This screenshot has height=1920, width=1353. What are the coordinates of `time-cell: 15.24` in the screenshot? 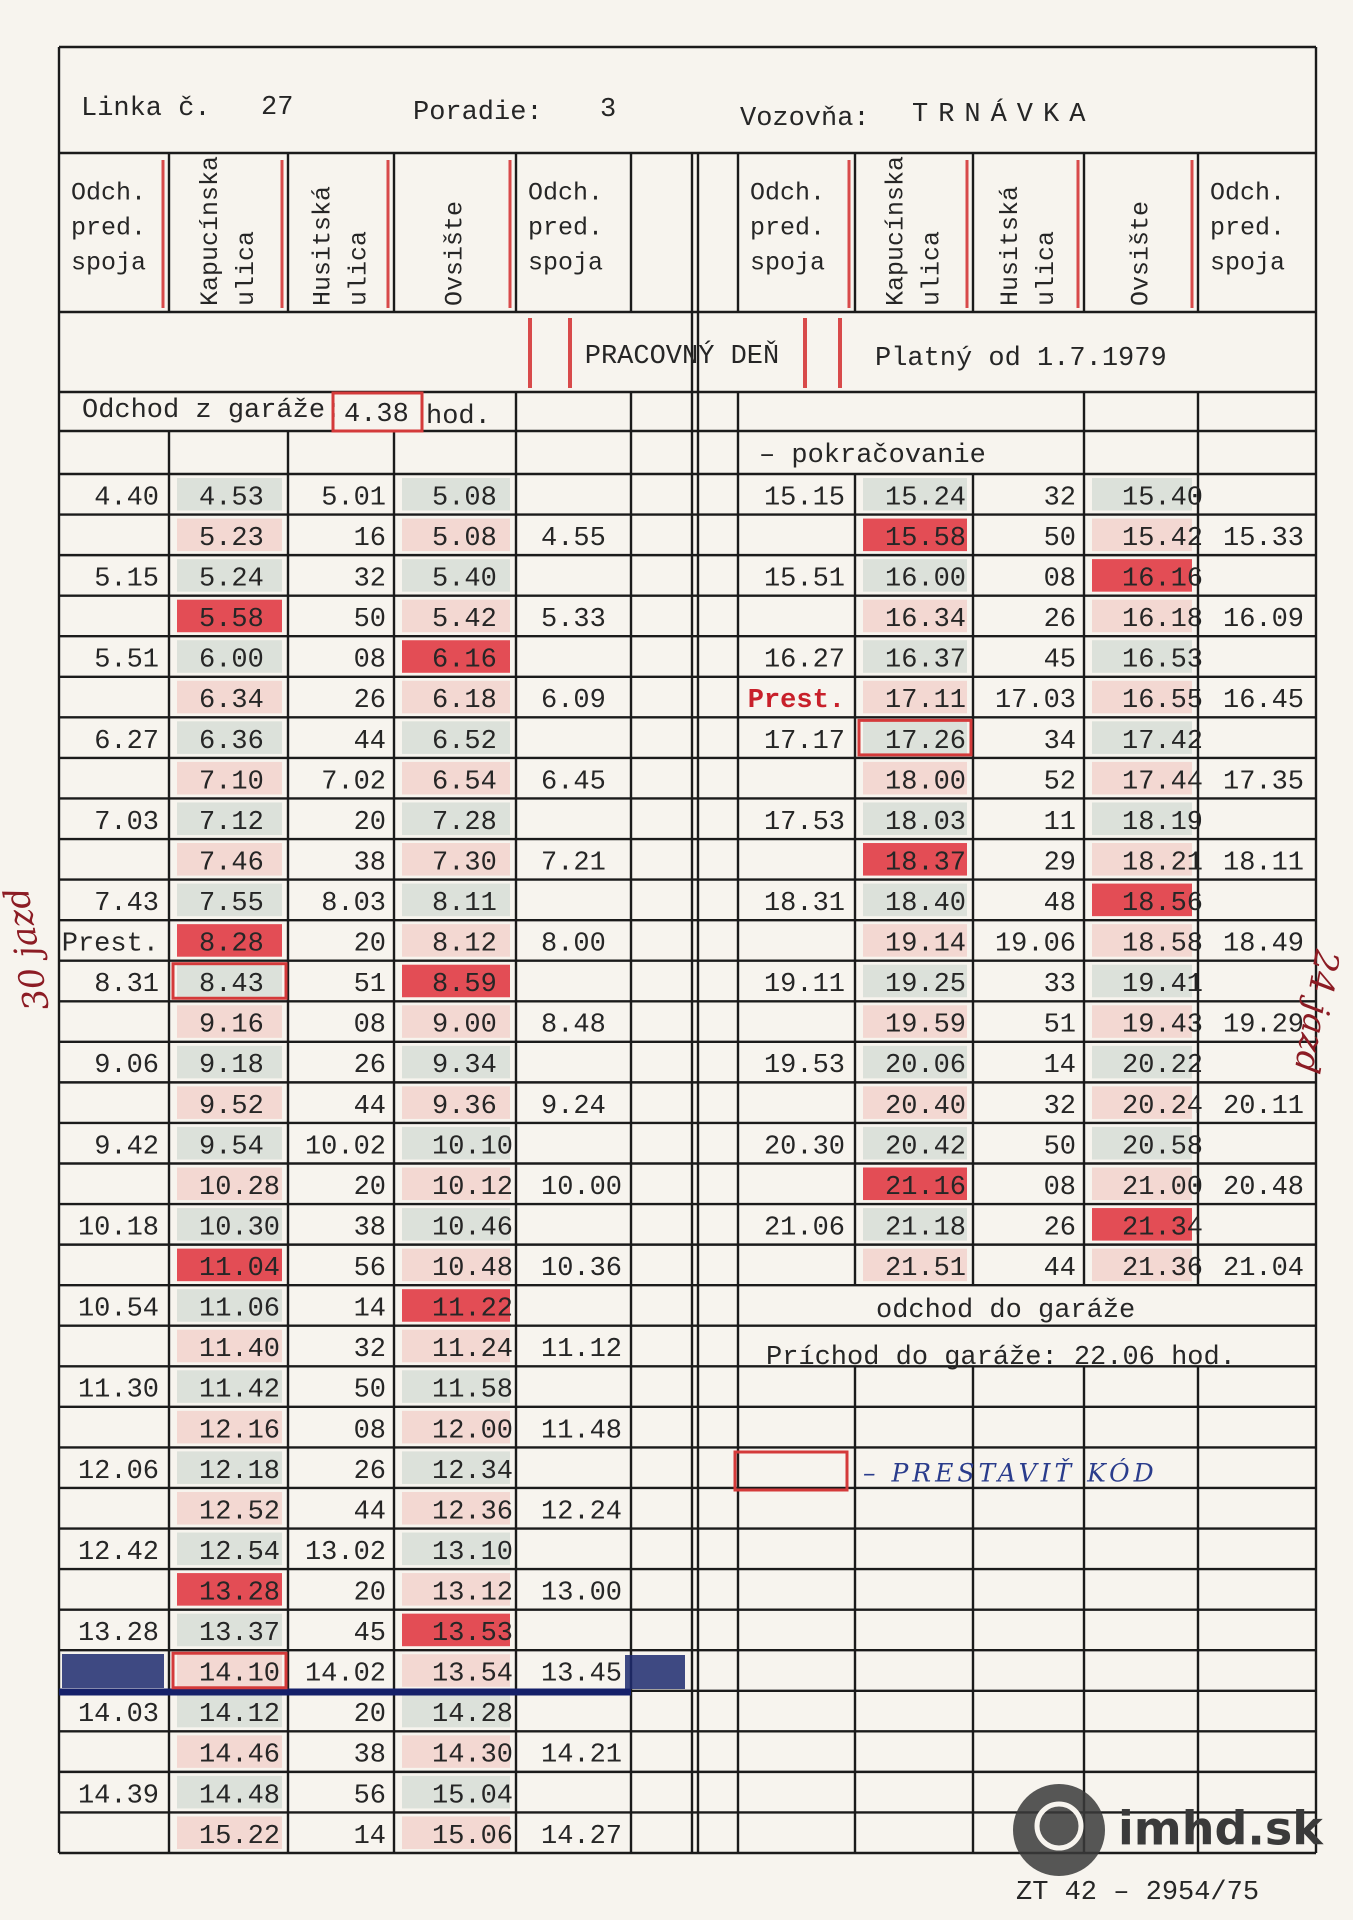 It's located at (925, 498).